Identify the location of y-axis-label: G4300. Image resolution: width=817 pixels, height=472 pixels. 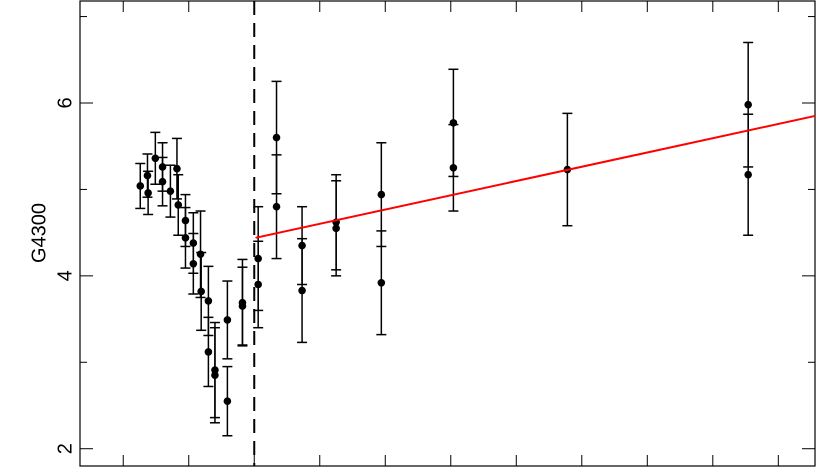
(39, 233).